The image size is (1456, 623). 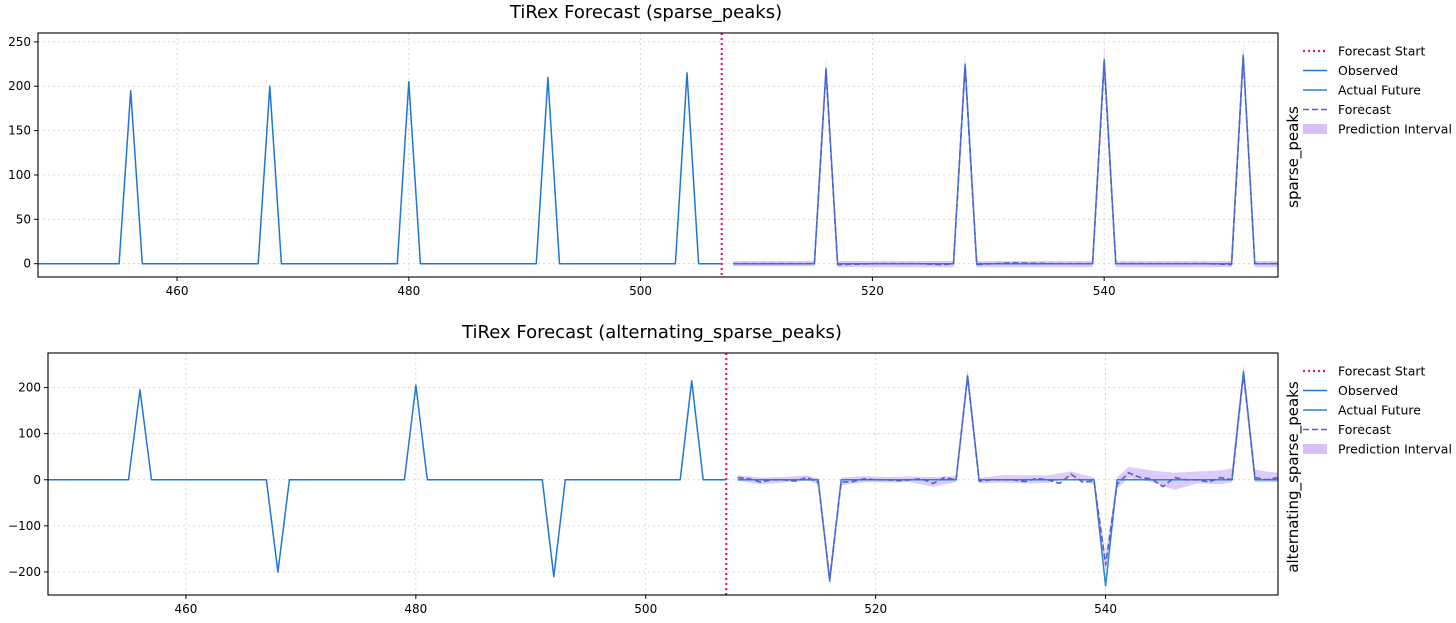 I want to click on y-axis-label: sparse_peaks, so click(x=1293, y=157).